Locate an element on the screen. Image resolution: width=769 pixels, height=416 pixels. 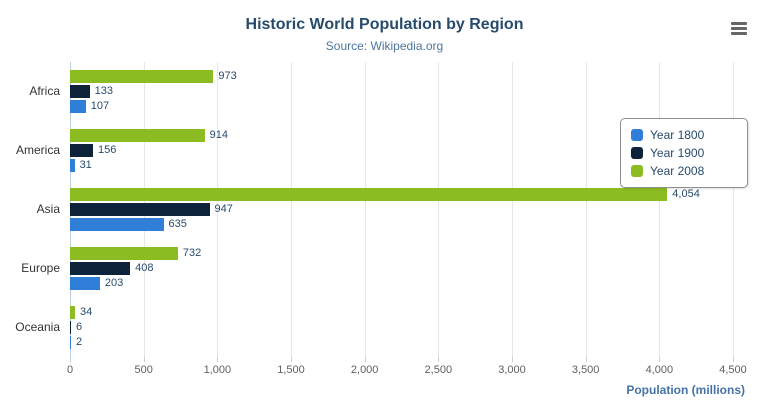
x-tick-label: 3,500 is located at coordinates (585, 370).